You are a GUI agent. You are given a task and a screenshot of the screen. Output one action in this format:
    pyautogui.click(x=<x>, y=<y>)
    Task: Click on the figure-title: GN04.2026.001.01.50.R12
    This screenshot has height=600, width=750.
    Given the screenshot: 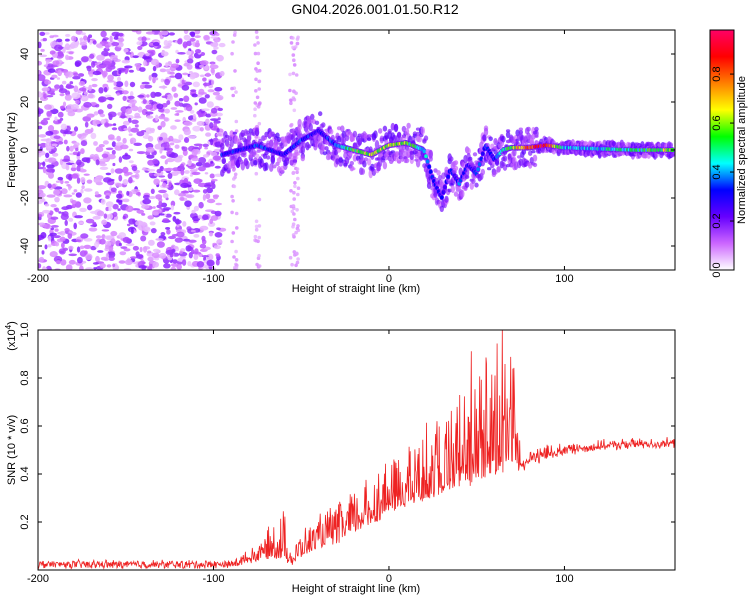 What is the action you would take?
    pyautogui.click(x=375, y=9)
    